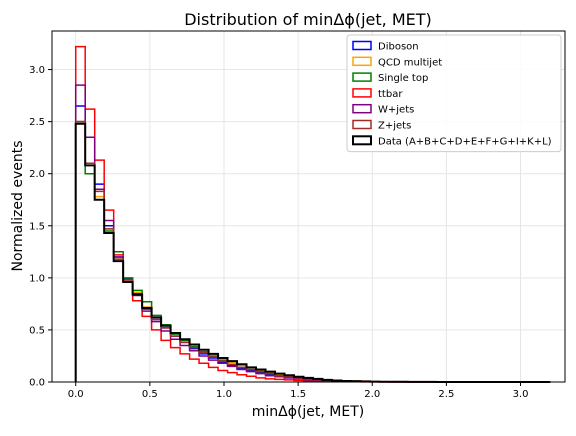  I want to click on y-tick-label: 0.0, so click(37, 383).